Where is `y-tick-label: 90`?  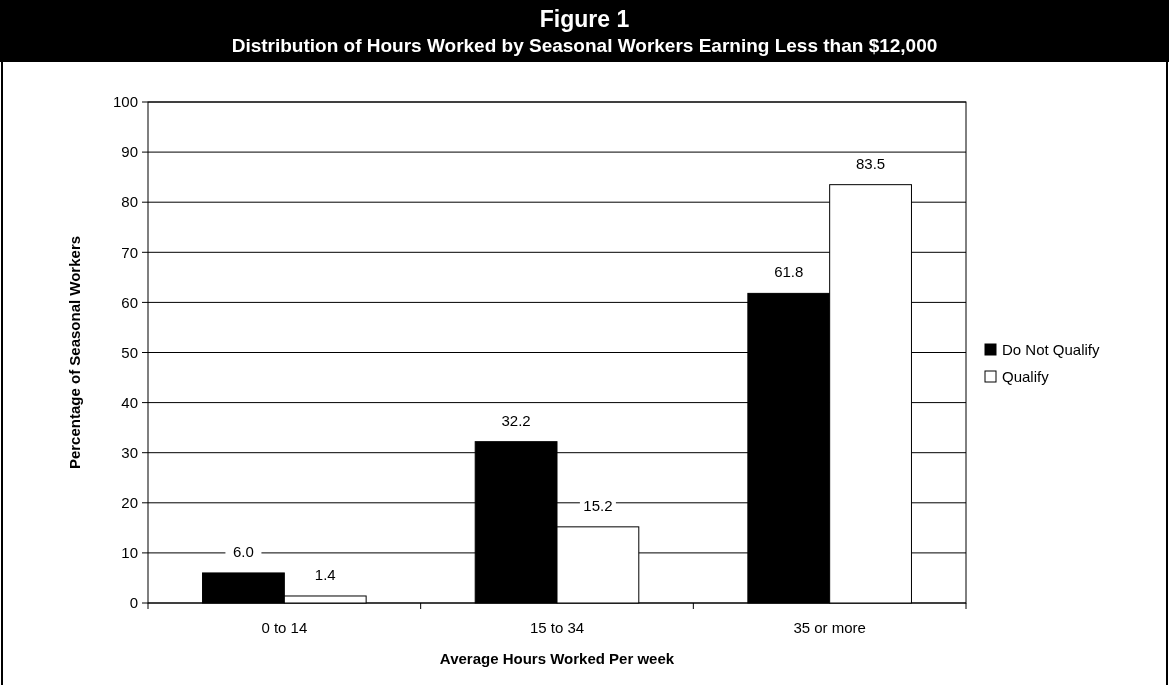 y-tick-label: 90 is located at coordinates (129, 152).